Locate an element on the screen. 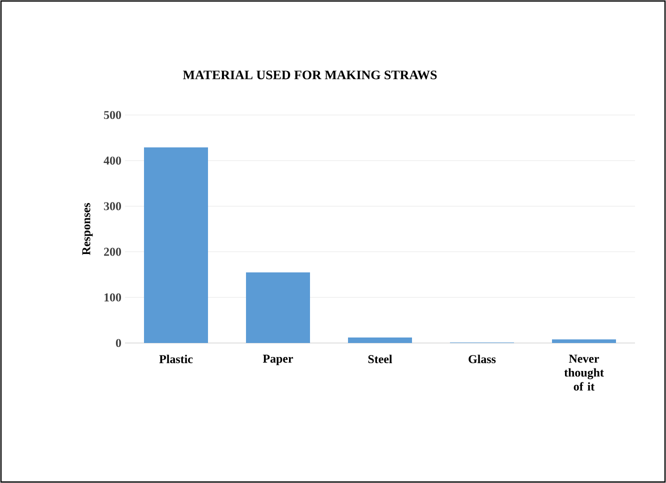  x-tick-label: Never thought of it is located at coordinates (584, 372).